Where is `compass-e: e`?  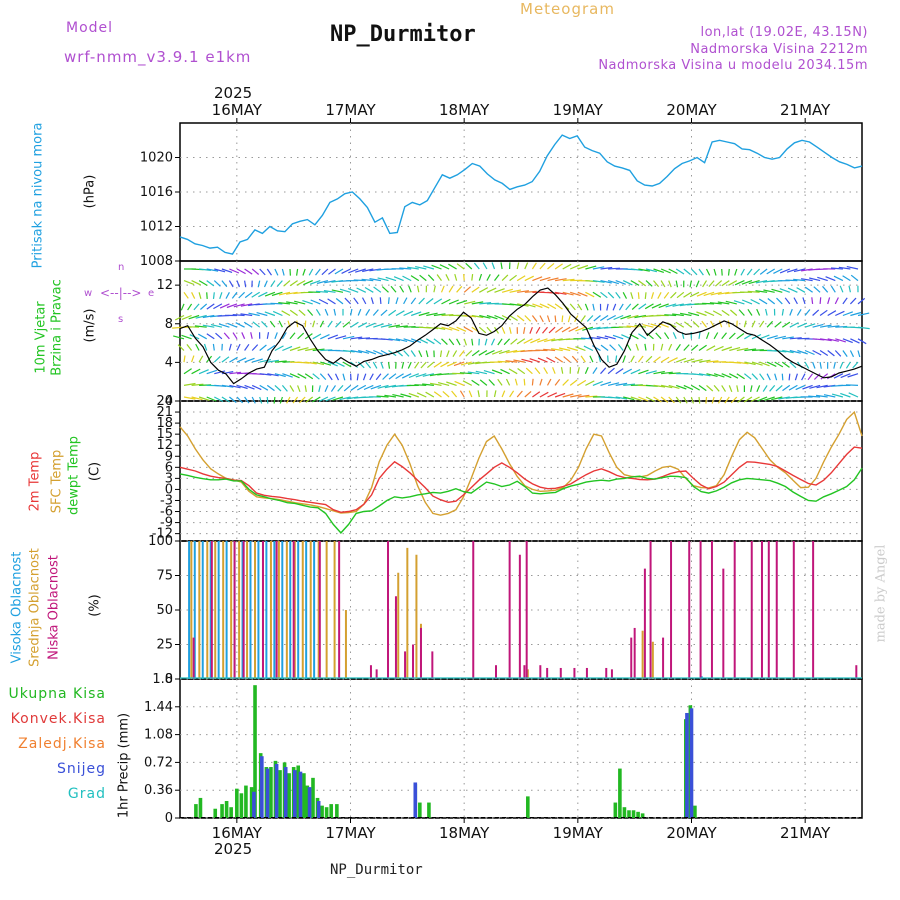 compass-e: e is located at coordinates (151, 293).